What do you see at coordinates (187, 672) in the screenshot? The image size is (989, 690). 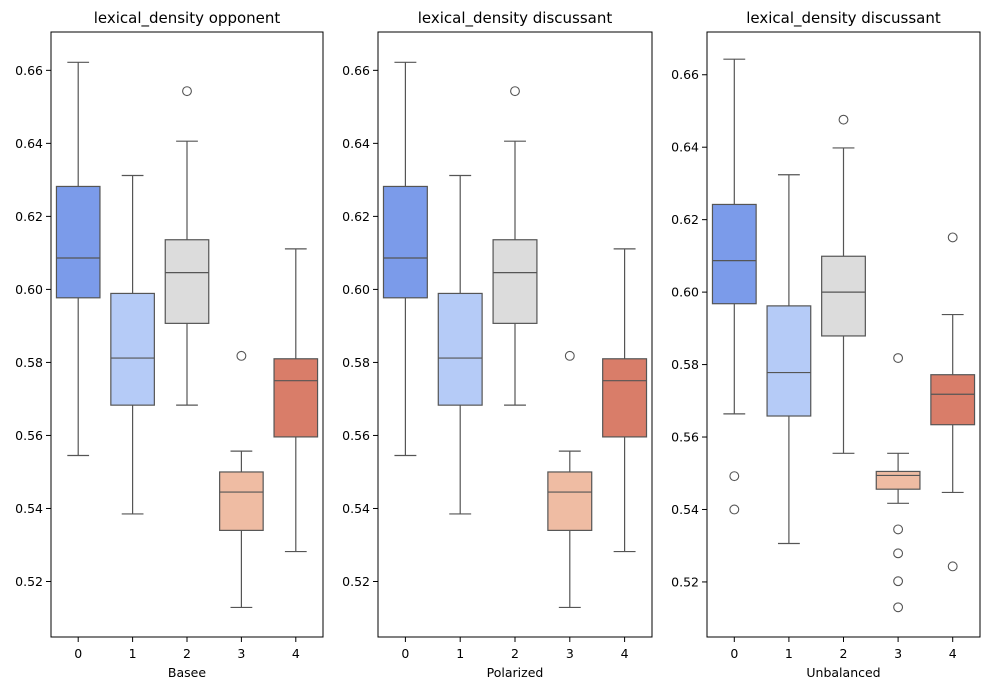 I see `x-axis-label: Basee` at bounding box center [187, 672].